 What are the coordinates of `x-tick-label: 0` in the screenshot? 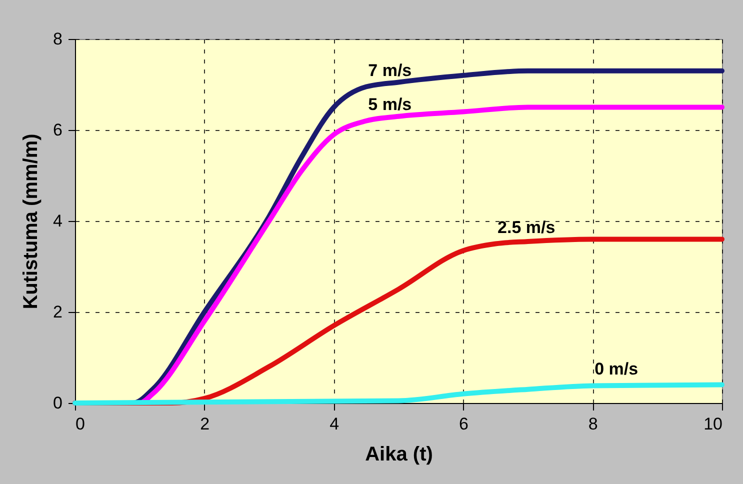 It's located at (80, 424).